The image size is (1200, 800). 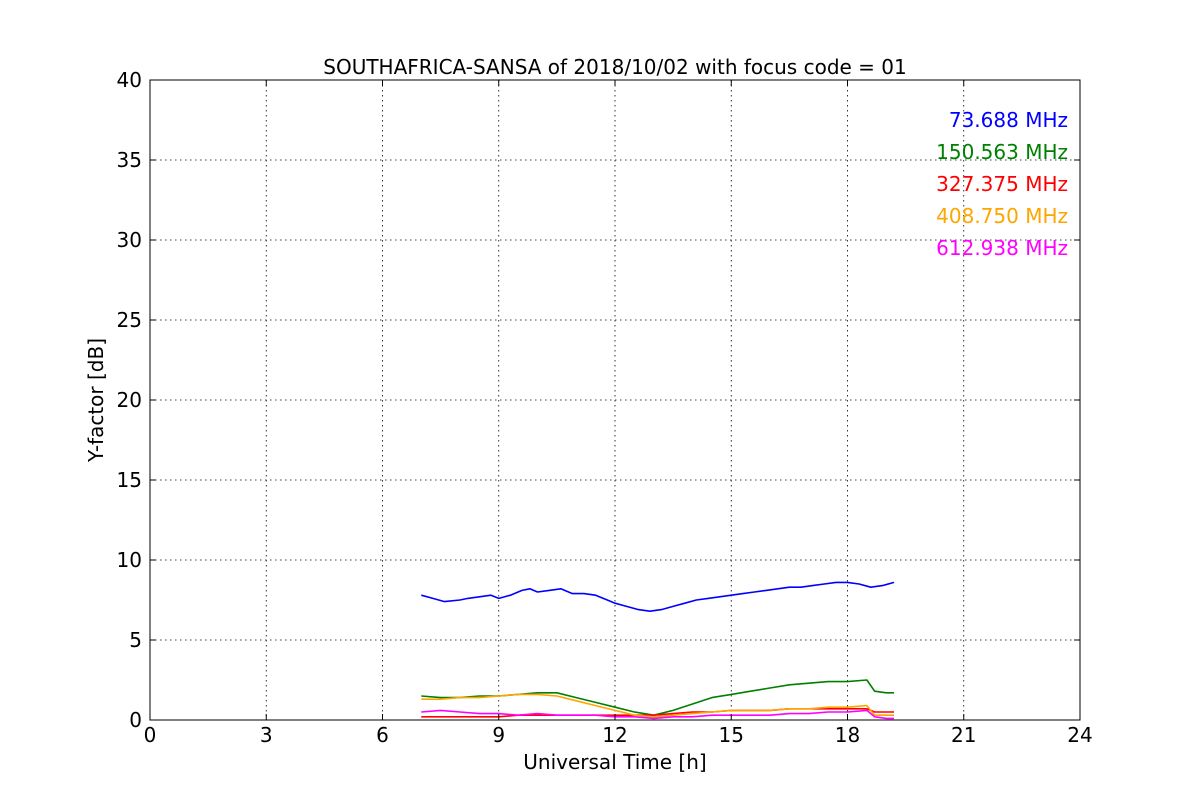 I want to click on series-layer, so click(x=658, y=650).